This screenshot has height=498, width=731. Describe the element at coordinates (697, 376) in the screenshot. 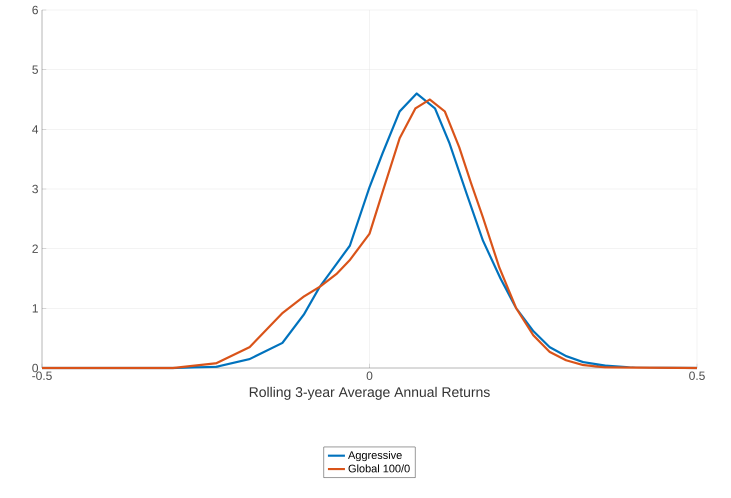

I see `x-tick-label: 0.5` at that location.